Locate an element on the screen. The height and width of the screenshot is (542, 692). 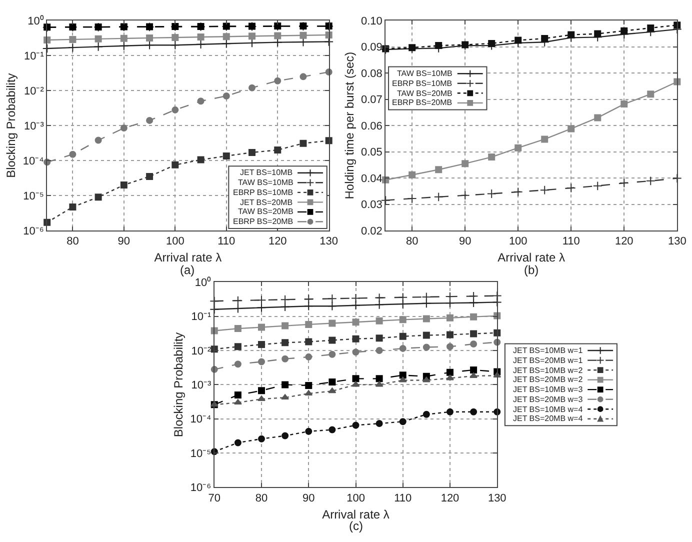
legend-label: JET BS=20MB w=4 is located at coordinates (548, 418).